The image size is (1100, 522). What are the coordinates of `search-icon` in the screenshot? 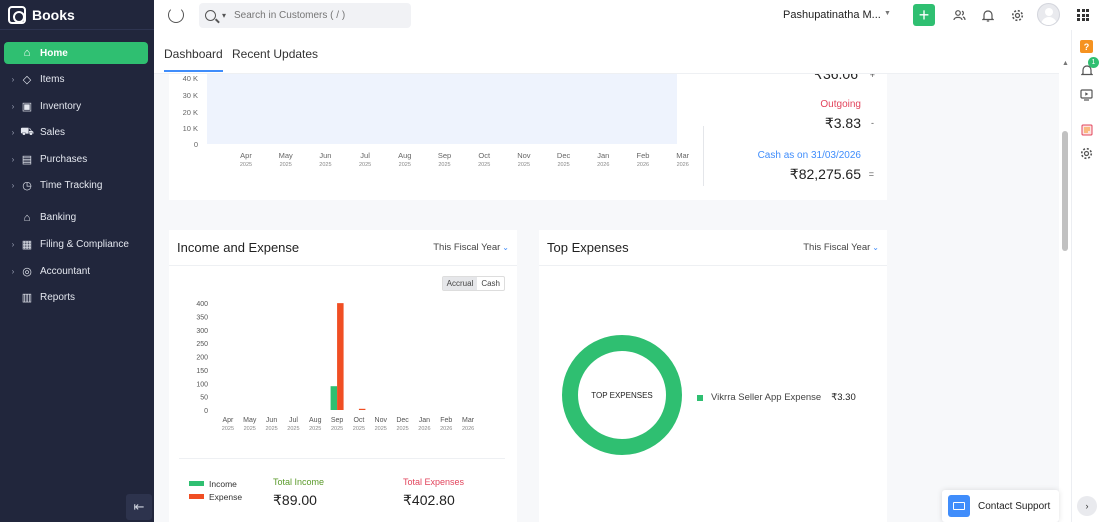 It's located at (210, 15).